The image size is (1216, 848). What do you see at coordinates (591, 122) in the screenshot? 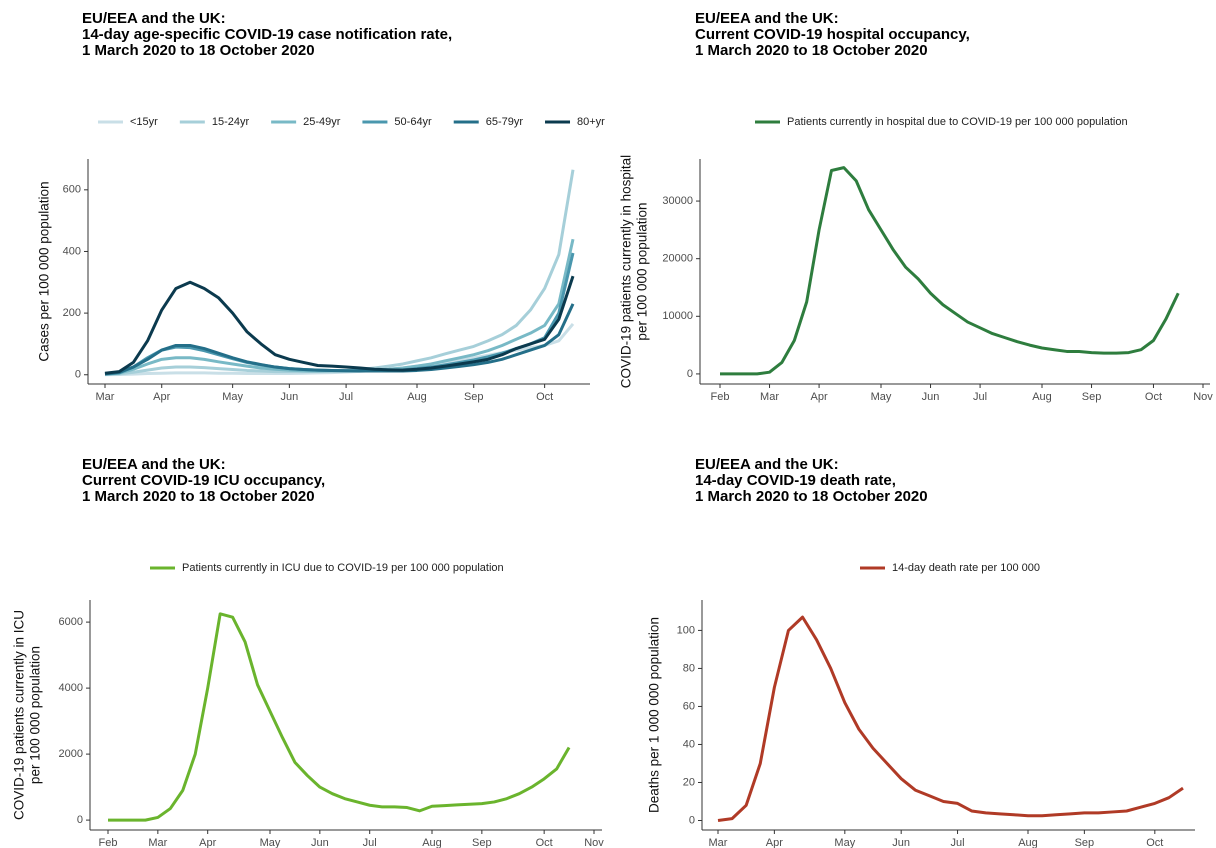
I see `legend-label: 80+yr` at bounding box center [591, 122].